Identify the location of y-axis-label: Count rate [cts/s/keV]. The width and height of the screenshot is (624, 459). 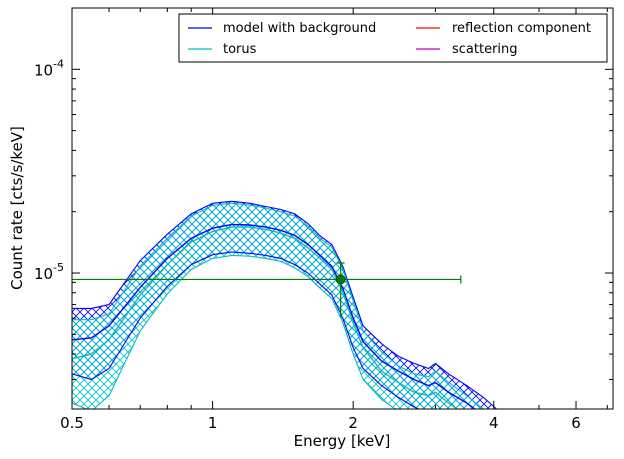
(17, 208).